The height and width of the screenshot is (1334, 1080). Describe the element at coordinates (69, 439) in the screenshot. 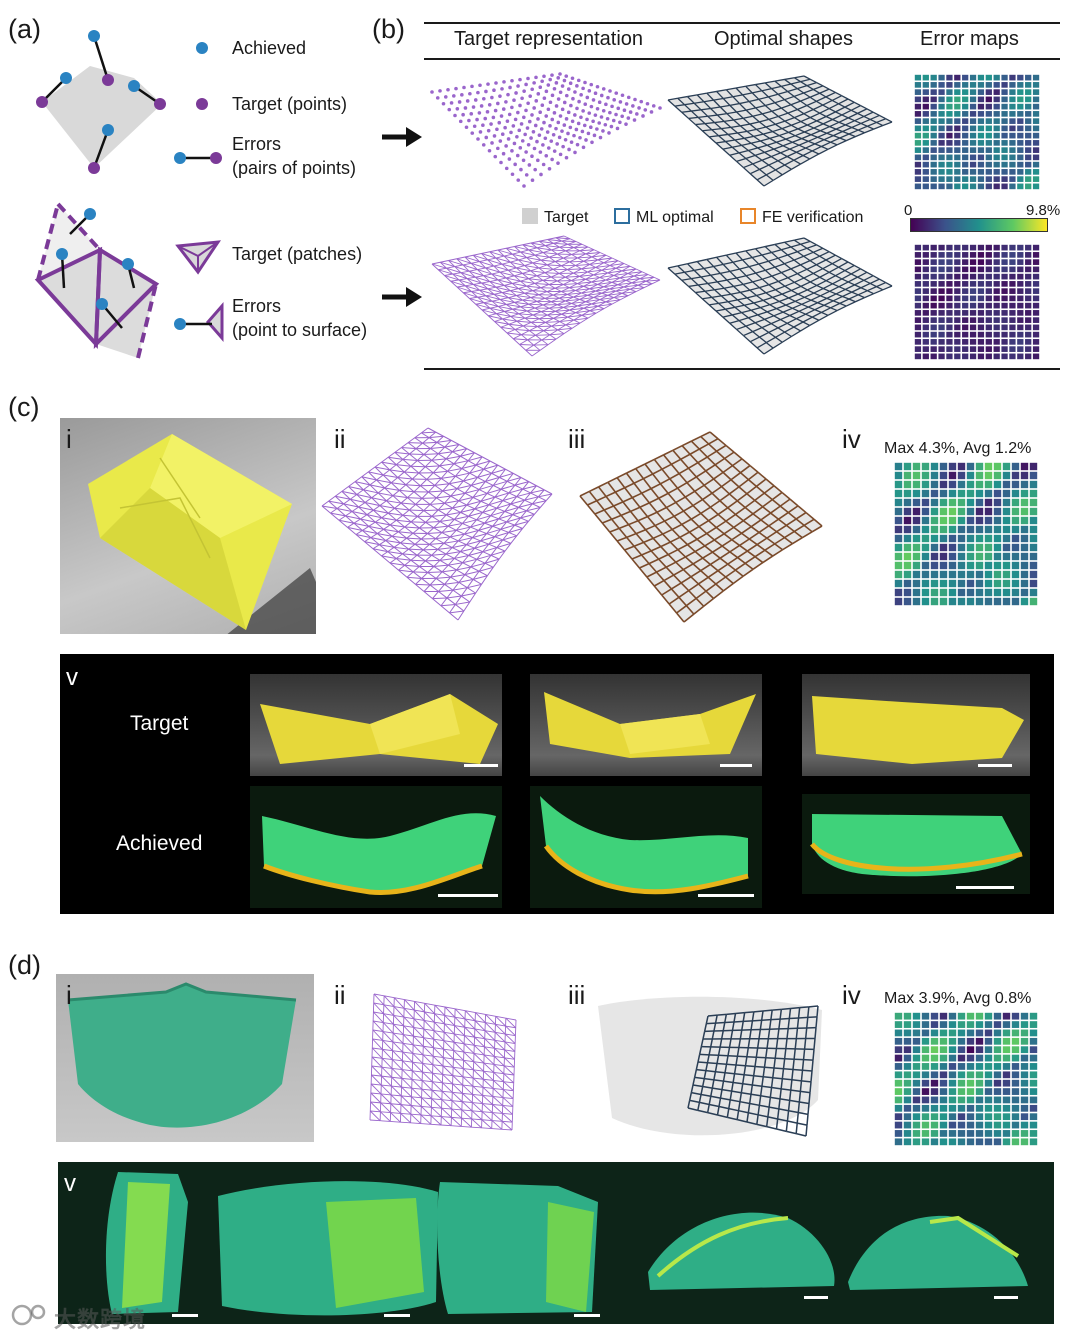

I see `panel-c-i-label: i` at that location.